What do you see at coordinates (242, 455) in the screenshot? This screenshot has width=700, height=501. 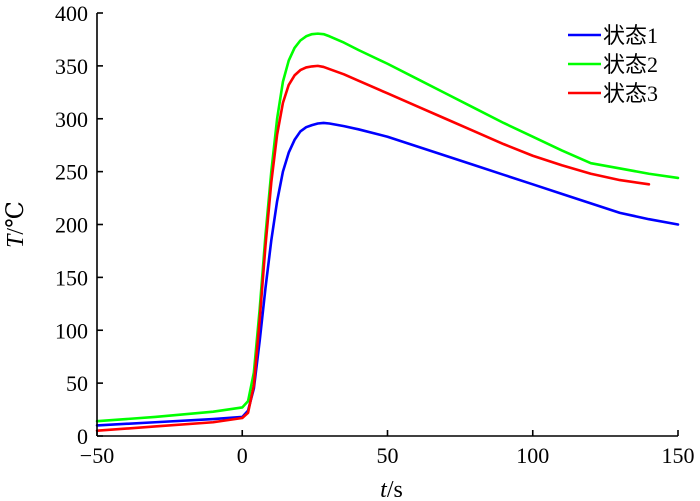 I see `x-tick-label: 0` at bounding box center [242, 455].